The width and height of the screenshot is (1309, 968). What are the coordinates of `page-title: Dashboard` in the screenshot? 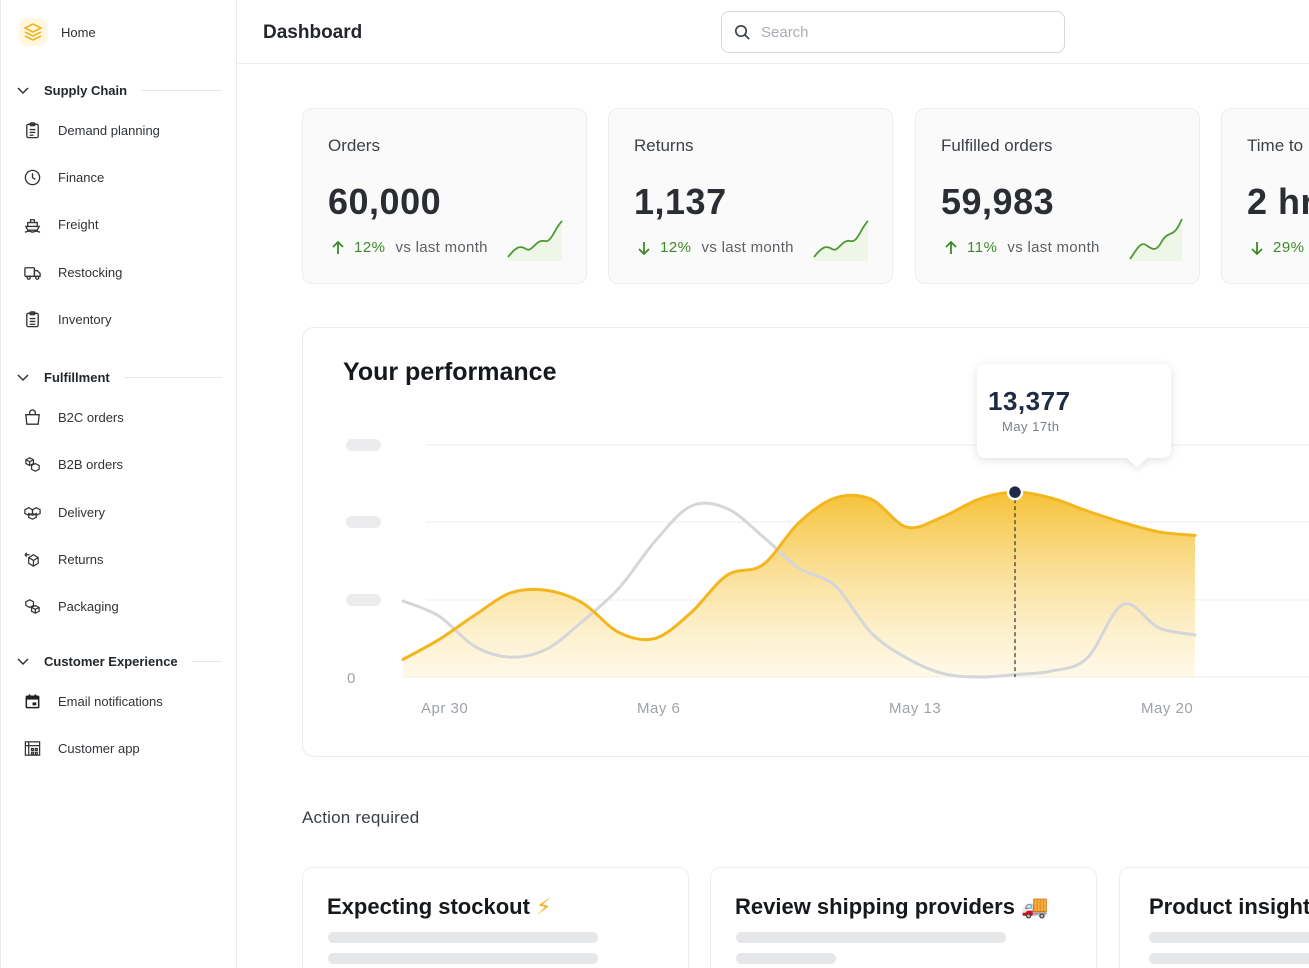 It's located at (313, 32).